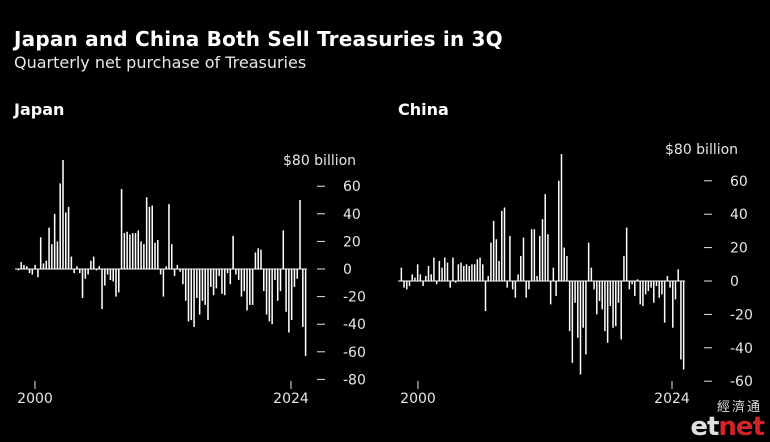  I want to click on etnet-watermark: 經濟通 etnet, so click(725, 419).